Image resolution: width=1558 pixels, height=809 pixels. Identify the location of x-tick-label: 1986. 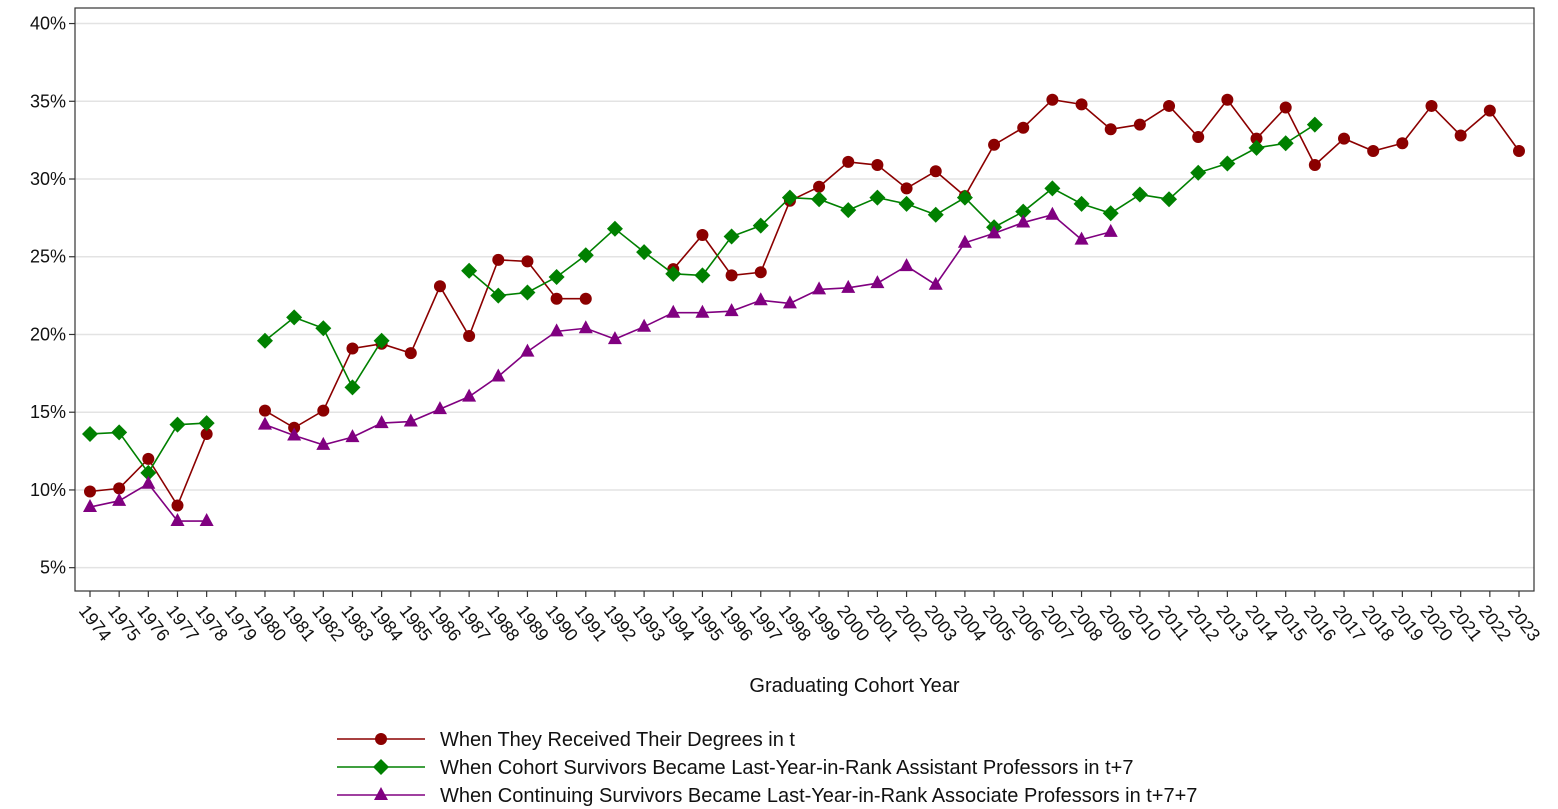
(445, 623).